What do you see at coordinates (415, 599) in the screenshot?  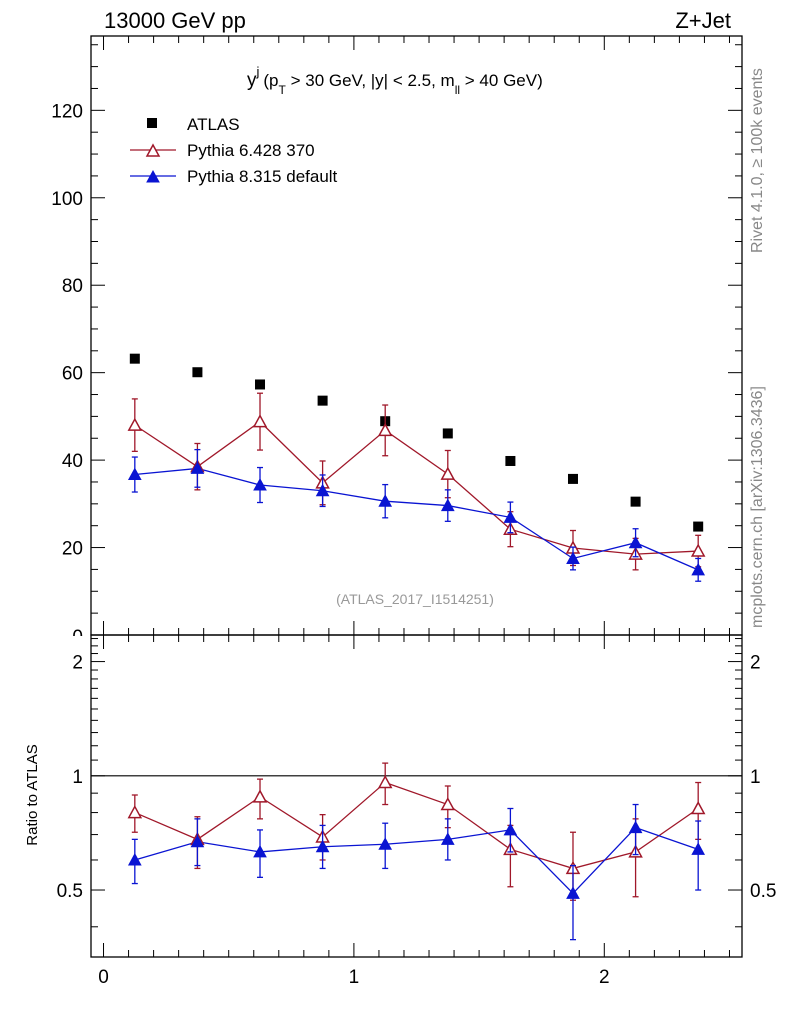 I see `analysis-tag: (ATLAS_2017_I1514251)` at bounding box center [415, 599].